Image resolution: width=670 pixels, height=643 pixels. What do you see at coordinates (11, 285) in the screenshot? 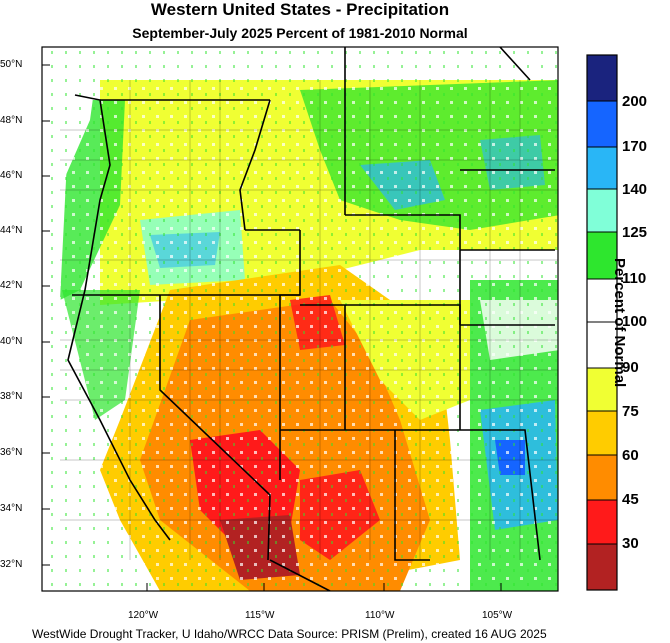
I see `lat-label-42: 42°N` at bounding box center [11, 285].